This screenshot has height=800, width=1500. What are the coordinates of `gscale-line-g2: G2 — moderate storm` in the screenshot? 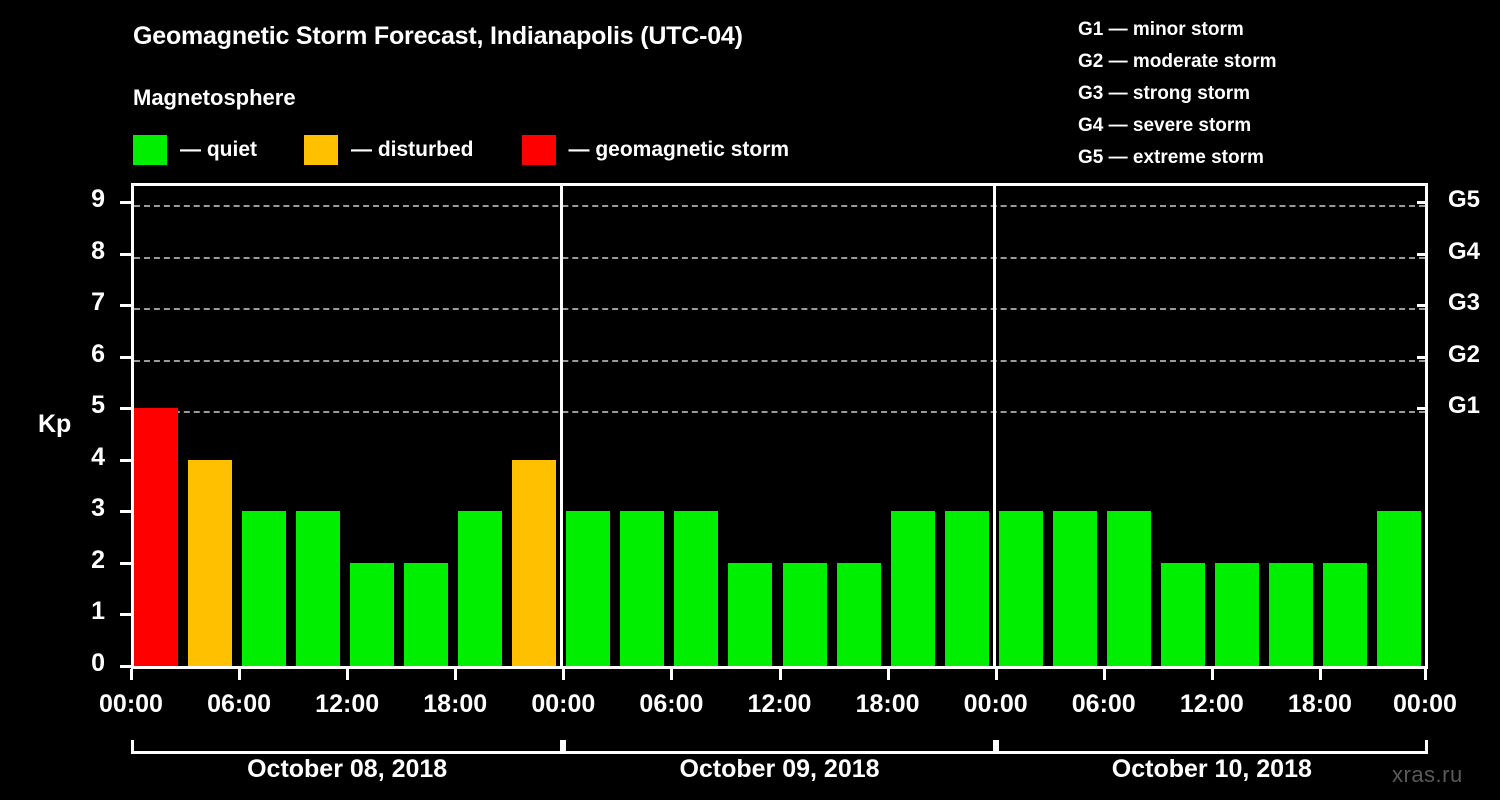 It's located at (1177, 61).